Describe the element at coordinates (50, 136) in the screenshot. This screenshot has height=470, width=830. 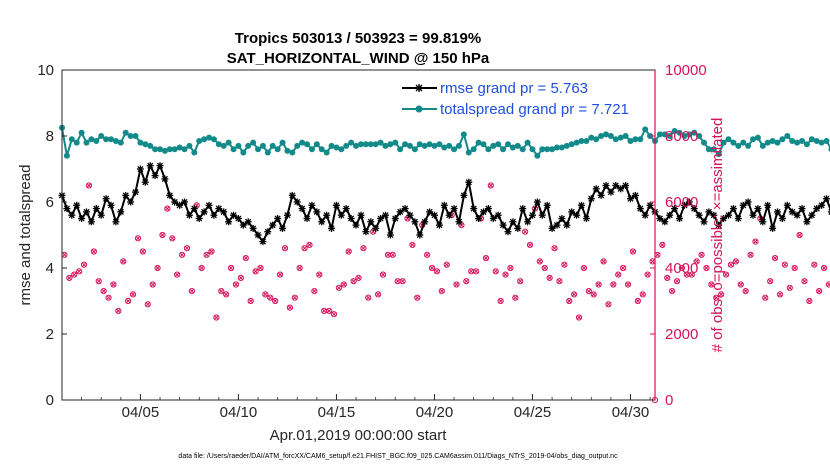
I see `y-left-tick-label: 8` at that location.